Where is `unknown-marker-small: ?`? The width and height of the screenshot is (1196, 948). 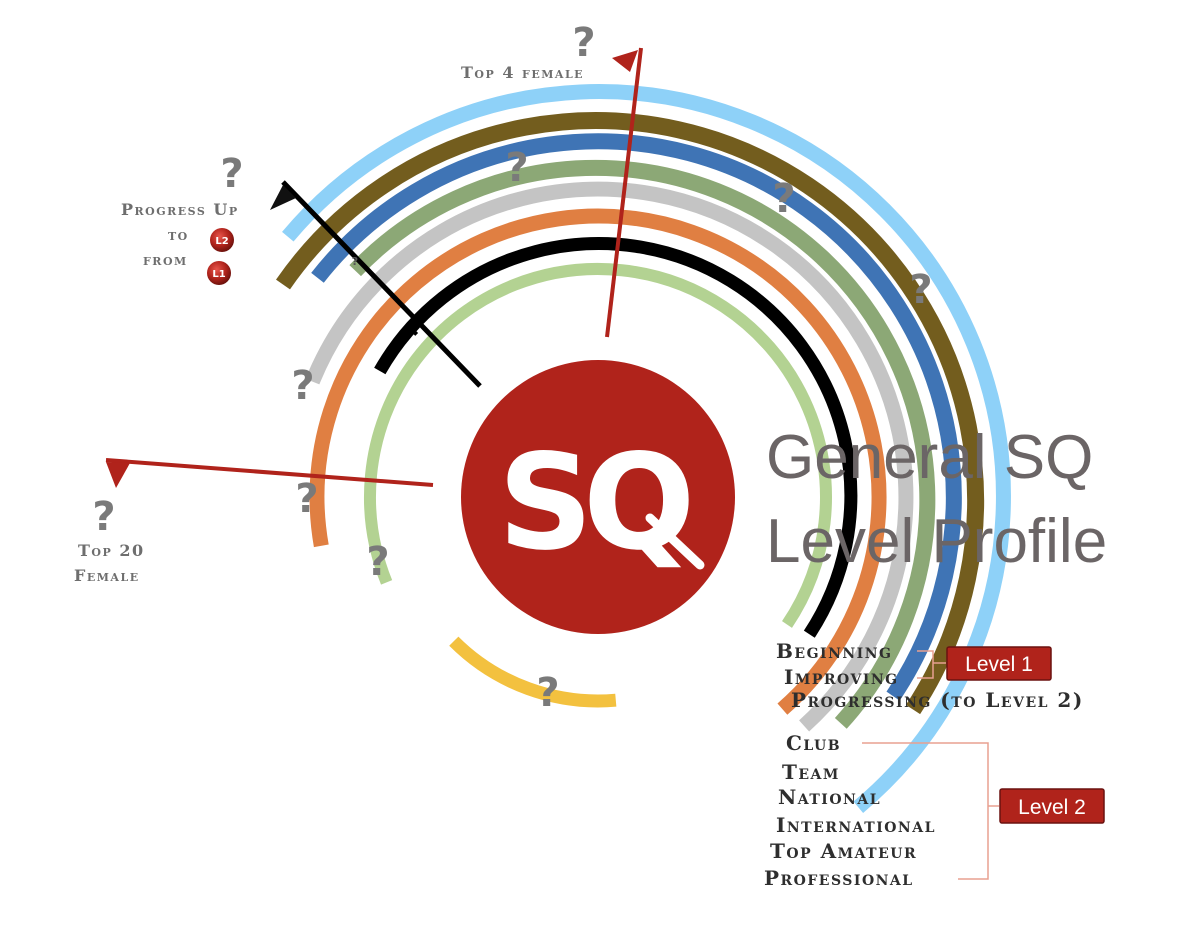
unknown-marker-small: ? is located at coordinates (355, 261).